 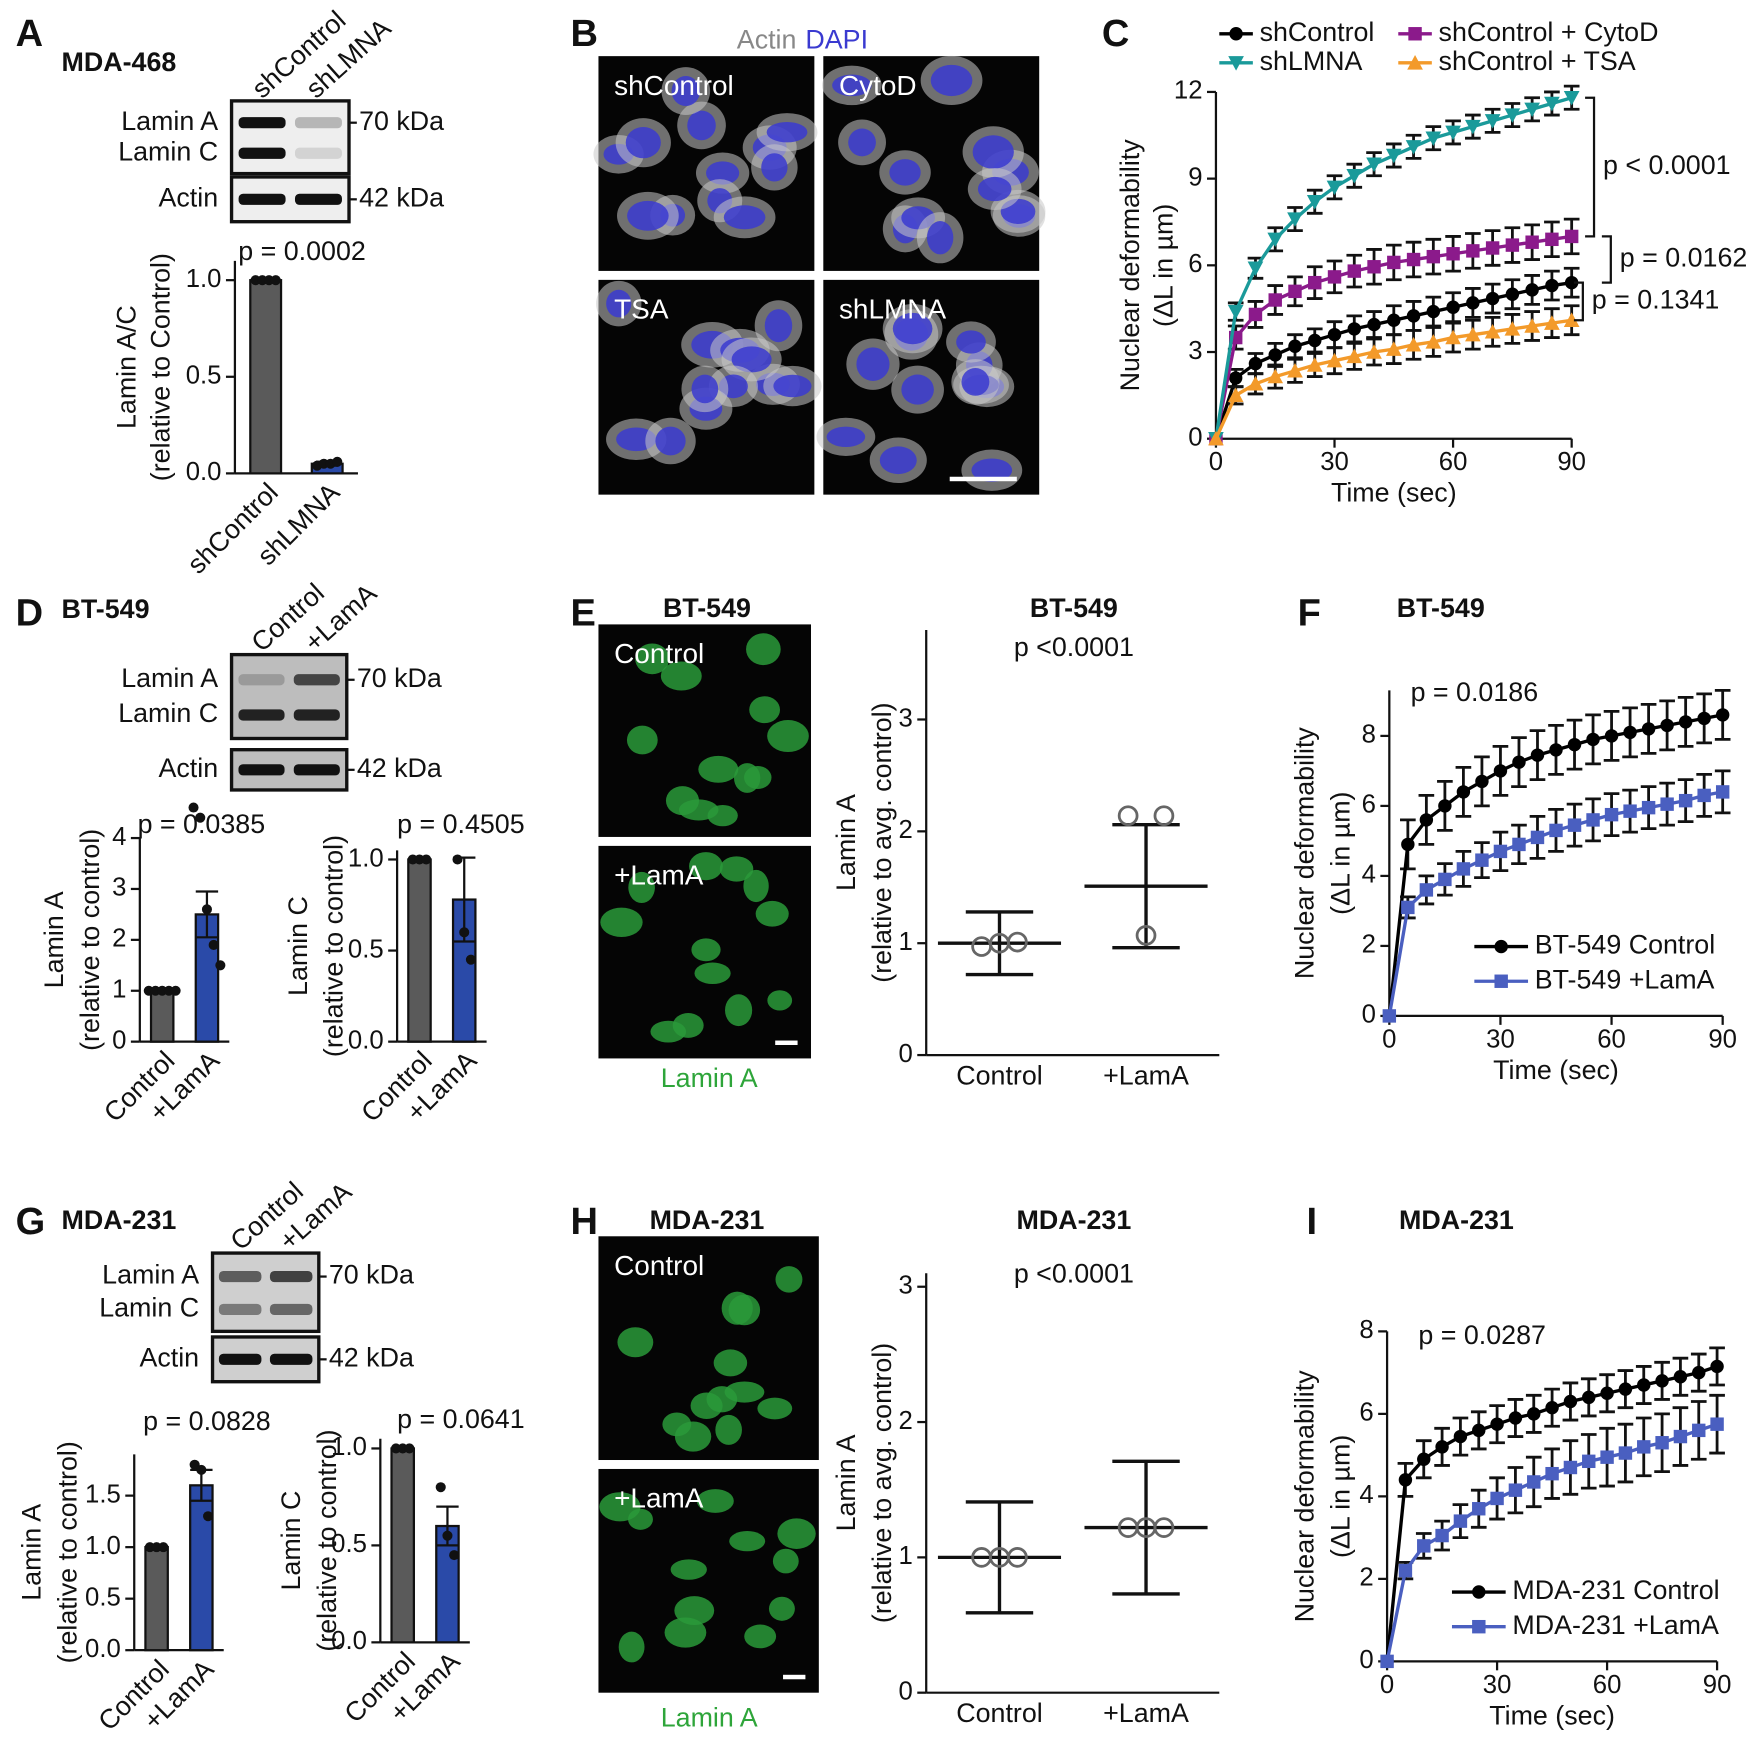 What do you see at coordinates (302, 251) in the screenshot?
I see `p-value: p = 0.0002` at bounding box center [302, 251].